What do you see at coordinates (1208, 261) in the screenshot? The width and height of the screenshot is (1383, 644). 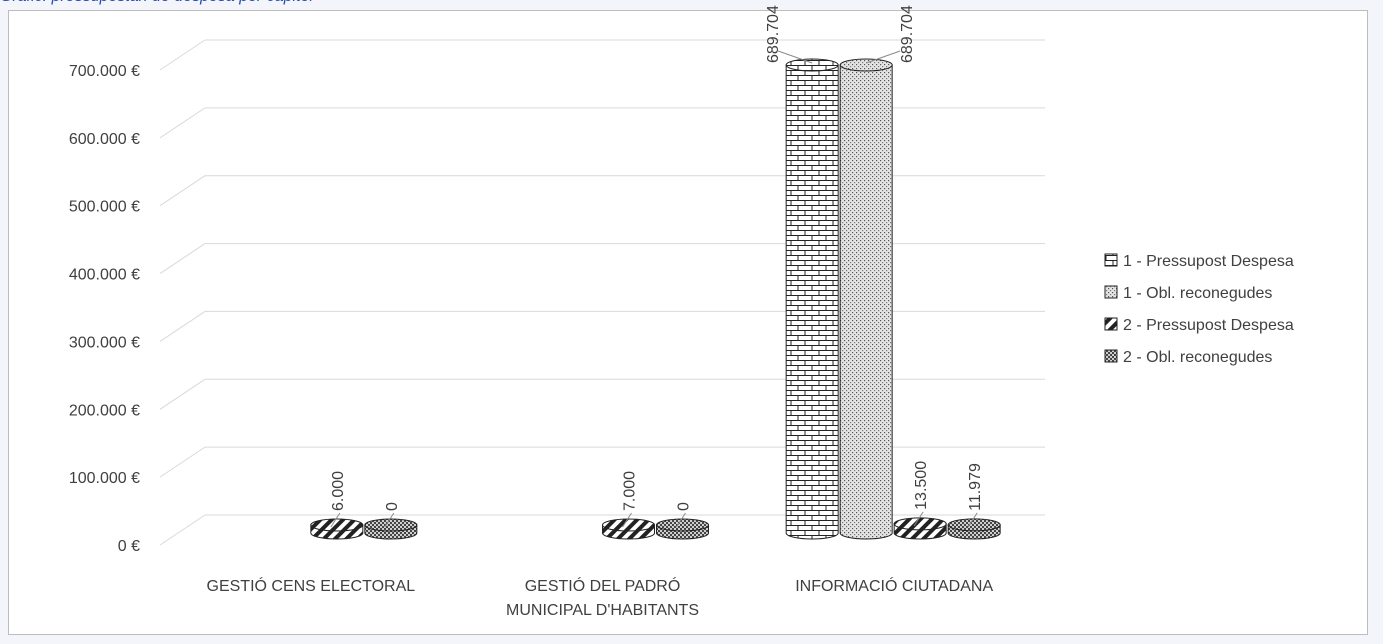 I see `legend-label: 1 - Pressupost Despesa` at bounding box center [1208, 261].